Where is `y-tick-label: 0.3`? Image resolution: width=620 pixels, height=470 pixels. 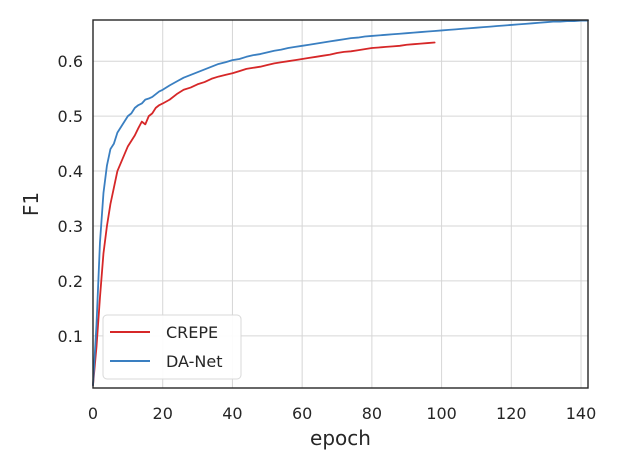
y-tick-label: 0.3 is located at coordinates (70, 226).